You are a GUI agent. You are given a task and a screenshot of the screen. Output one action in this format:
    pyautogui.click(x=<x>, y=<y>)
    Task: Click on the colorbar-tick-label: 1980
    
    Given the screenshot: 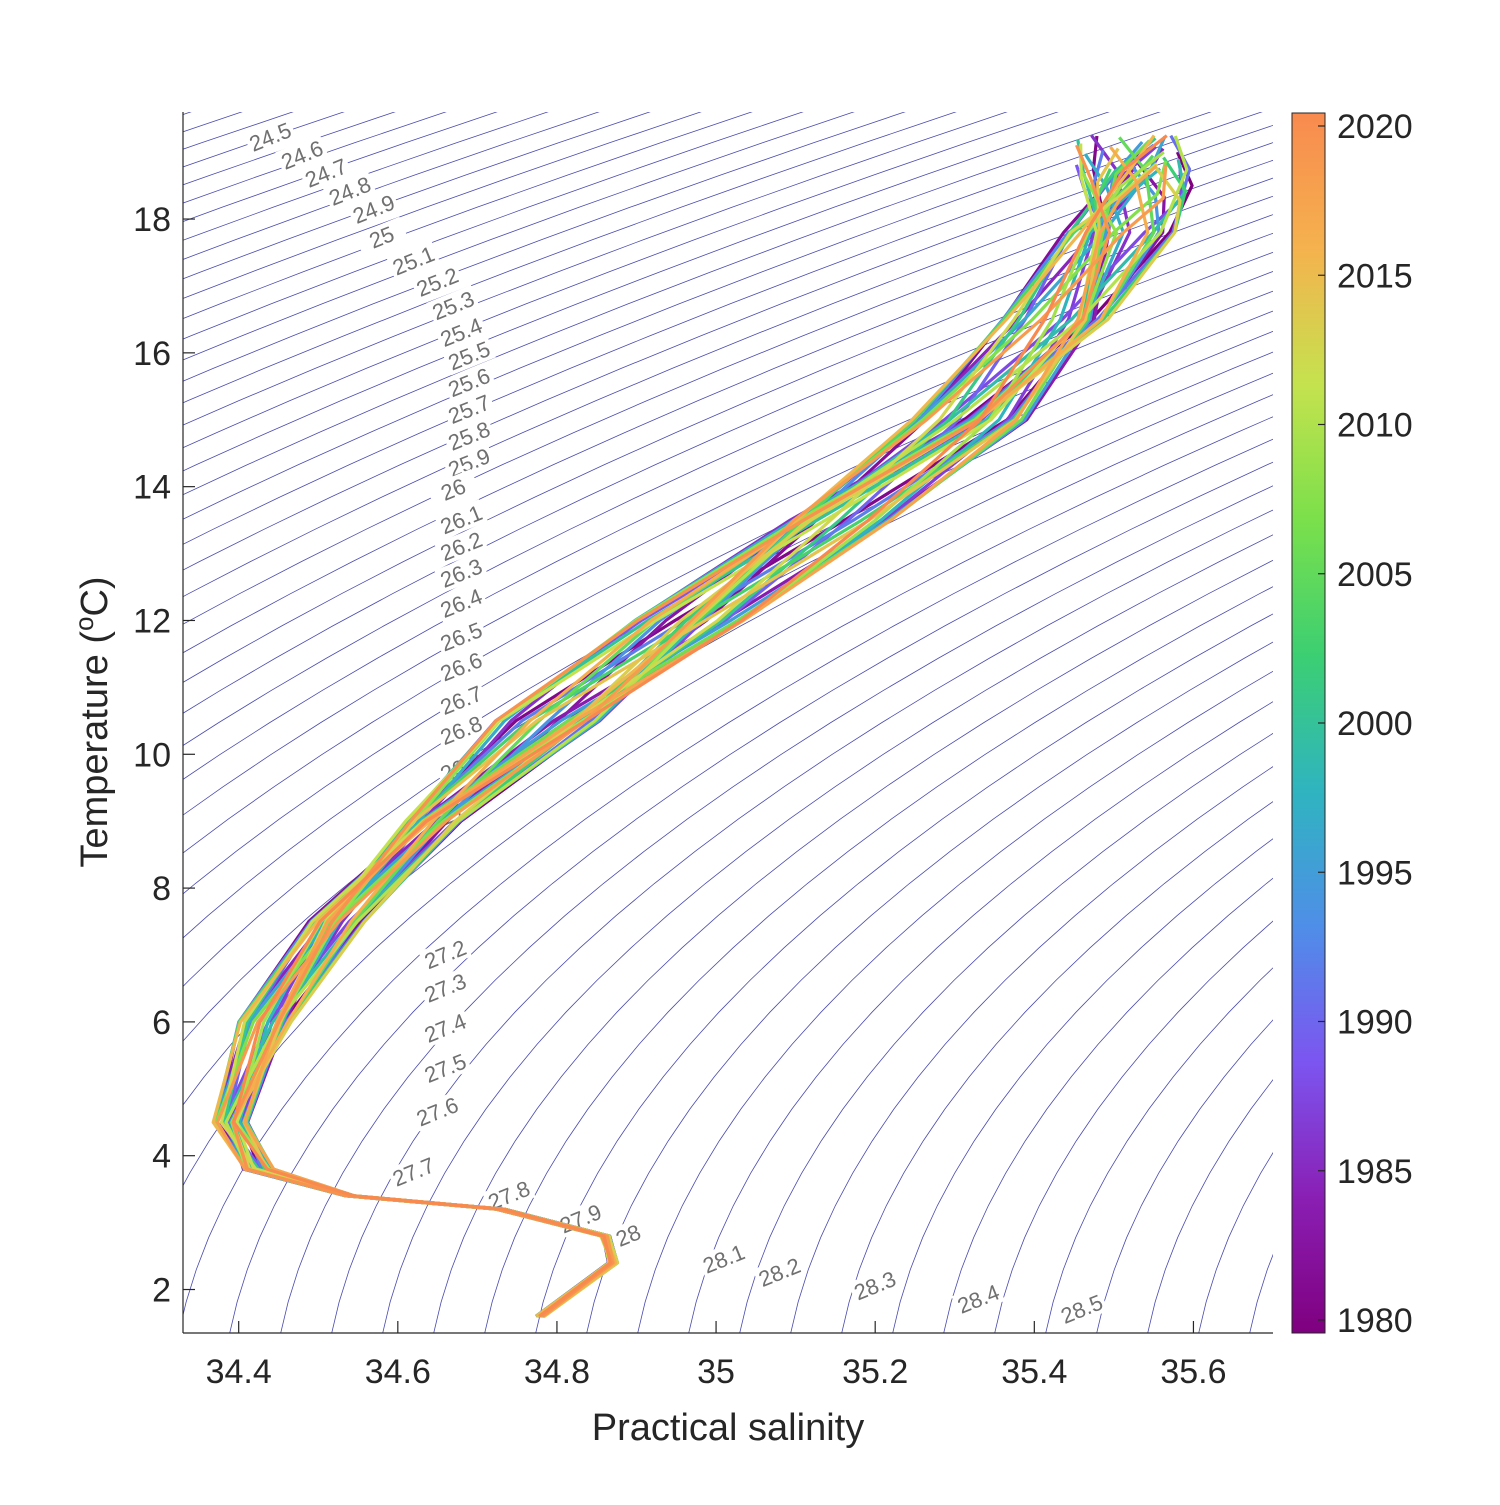 What is the action you would take?
    pyautogui.click(x=1375, y=1321)
    